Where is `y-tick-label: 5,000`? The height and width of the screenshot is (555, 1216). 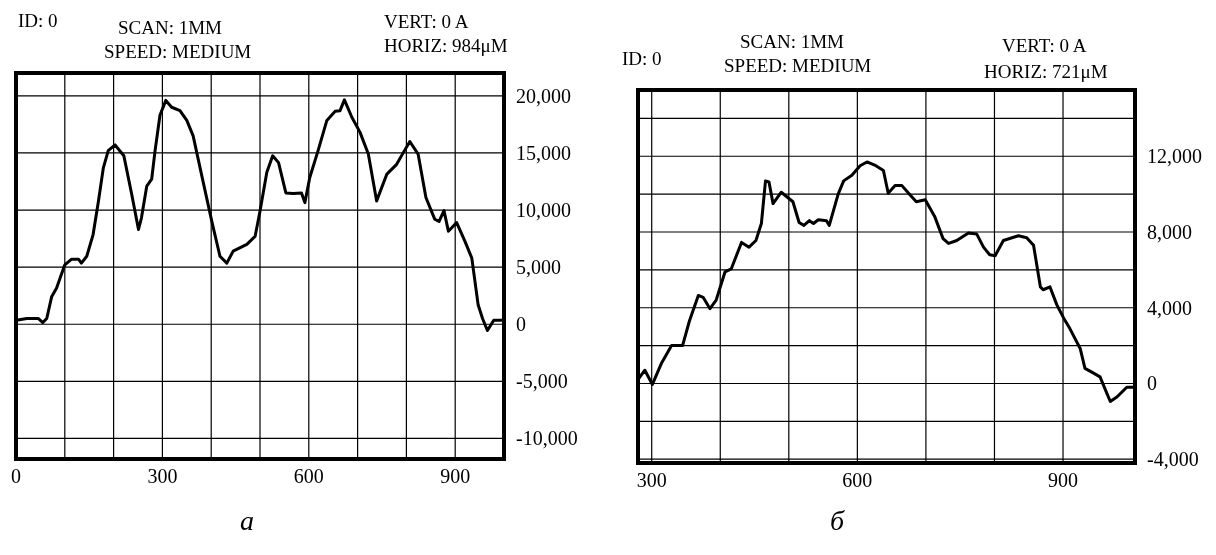
y-tick-label: 5,000 is located at coordinates (538, 267).